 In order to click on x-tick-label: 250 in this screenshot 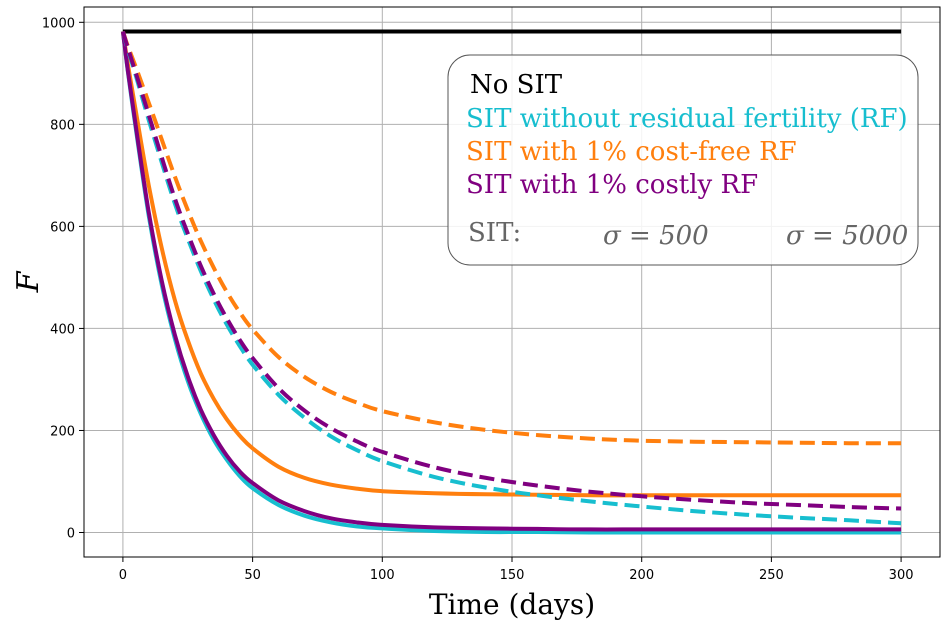, I will do `click(771, 575)`.